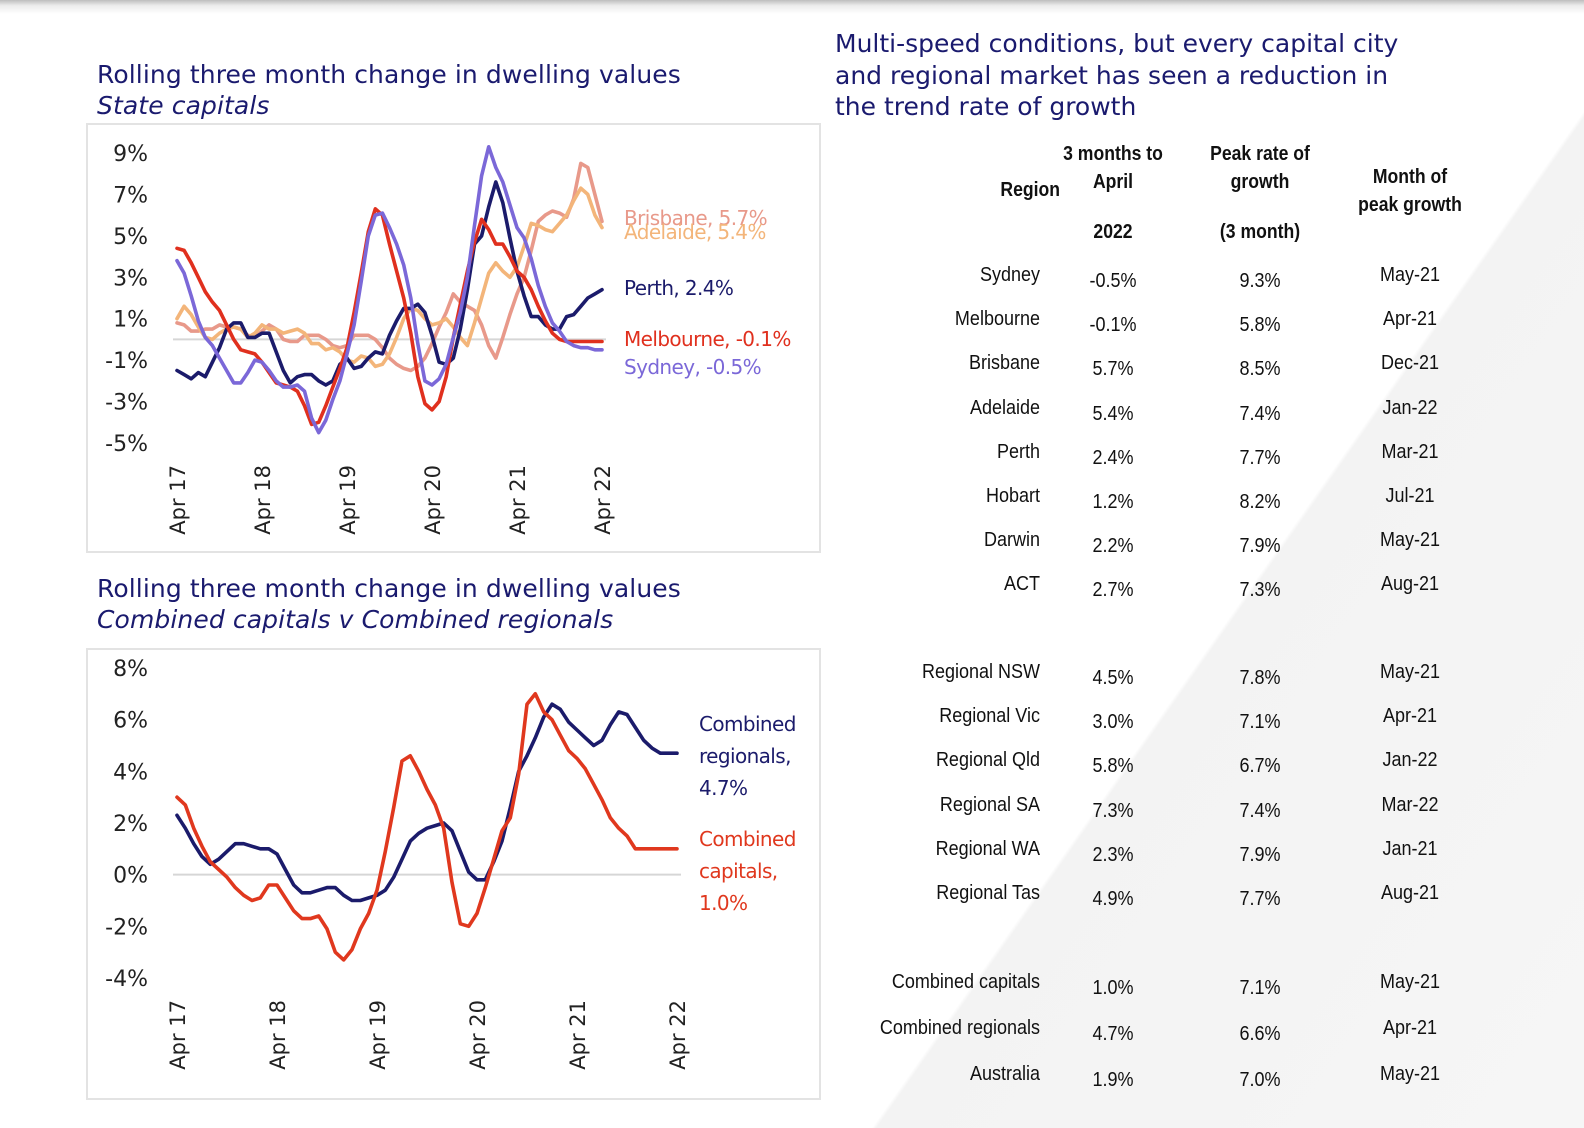  I want to click on y-tick-label: 9%, so click(130, 154).